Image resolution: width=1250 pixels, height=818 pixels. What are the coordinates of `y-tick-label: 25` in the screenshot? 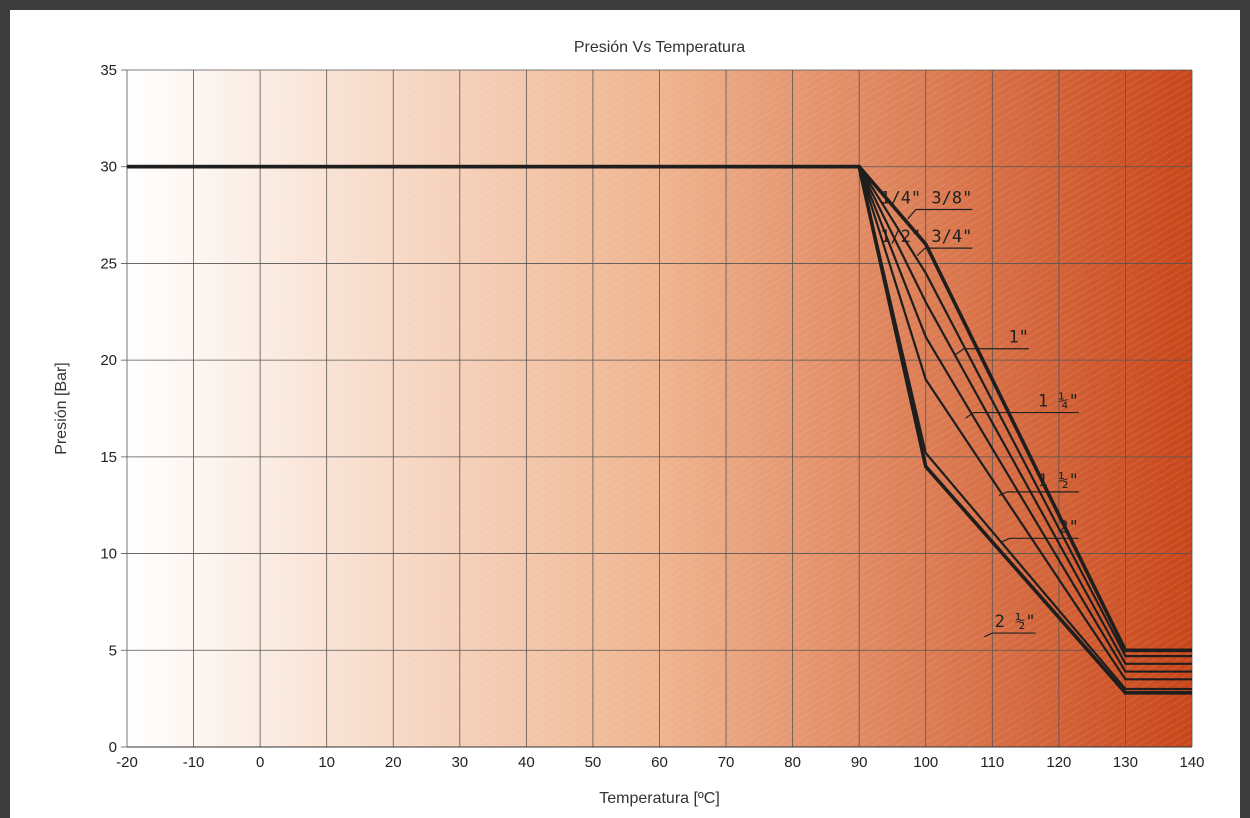 It's located at (108, 263).